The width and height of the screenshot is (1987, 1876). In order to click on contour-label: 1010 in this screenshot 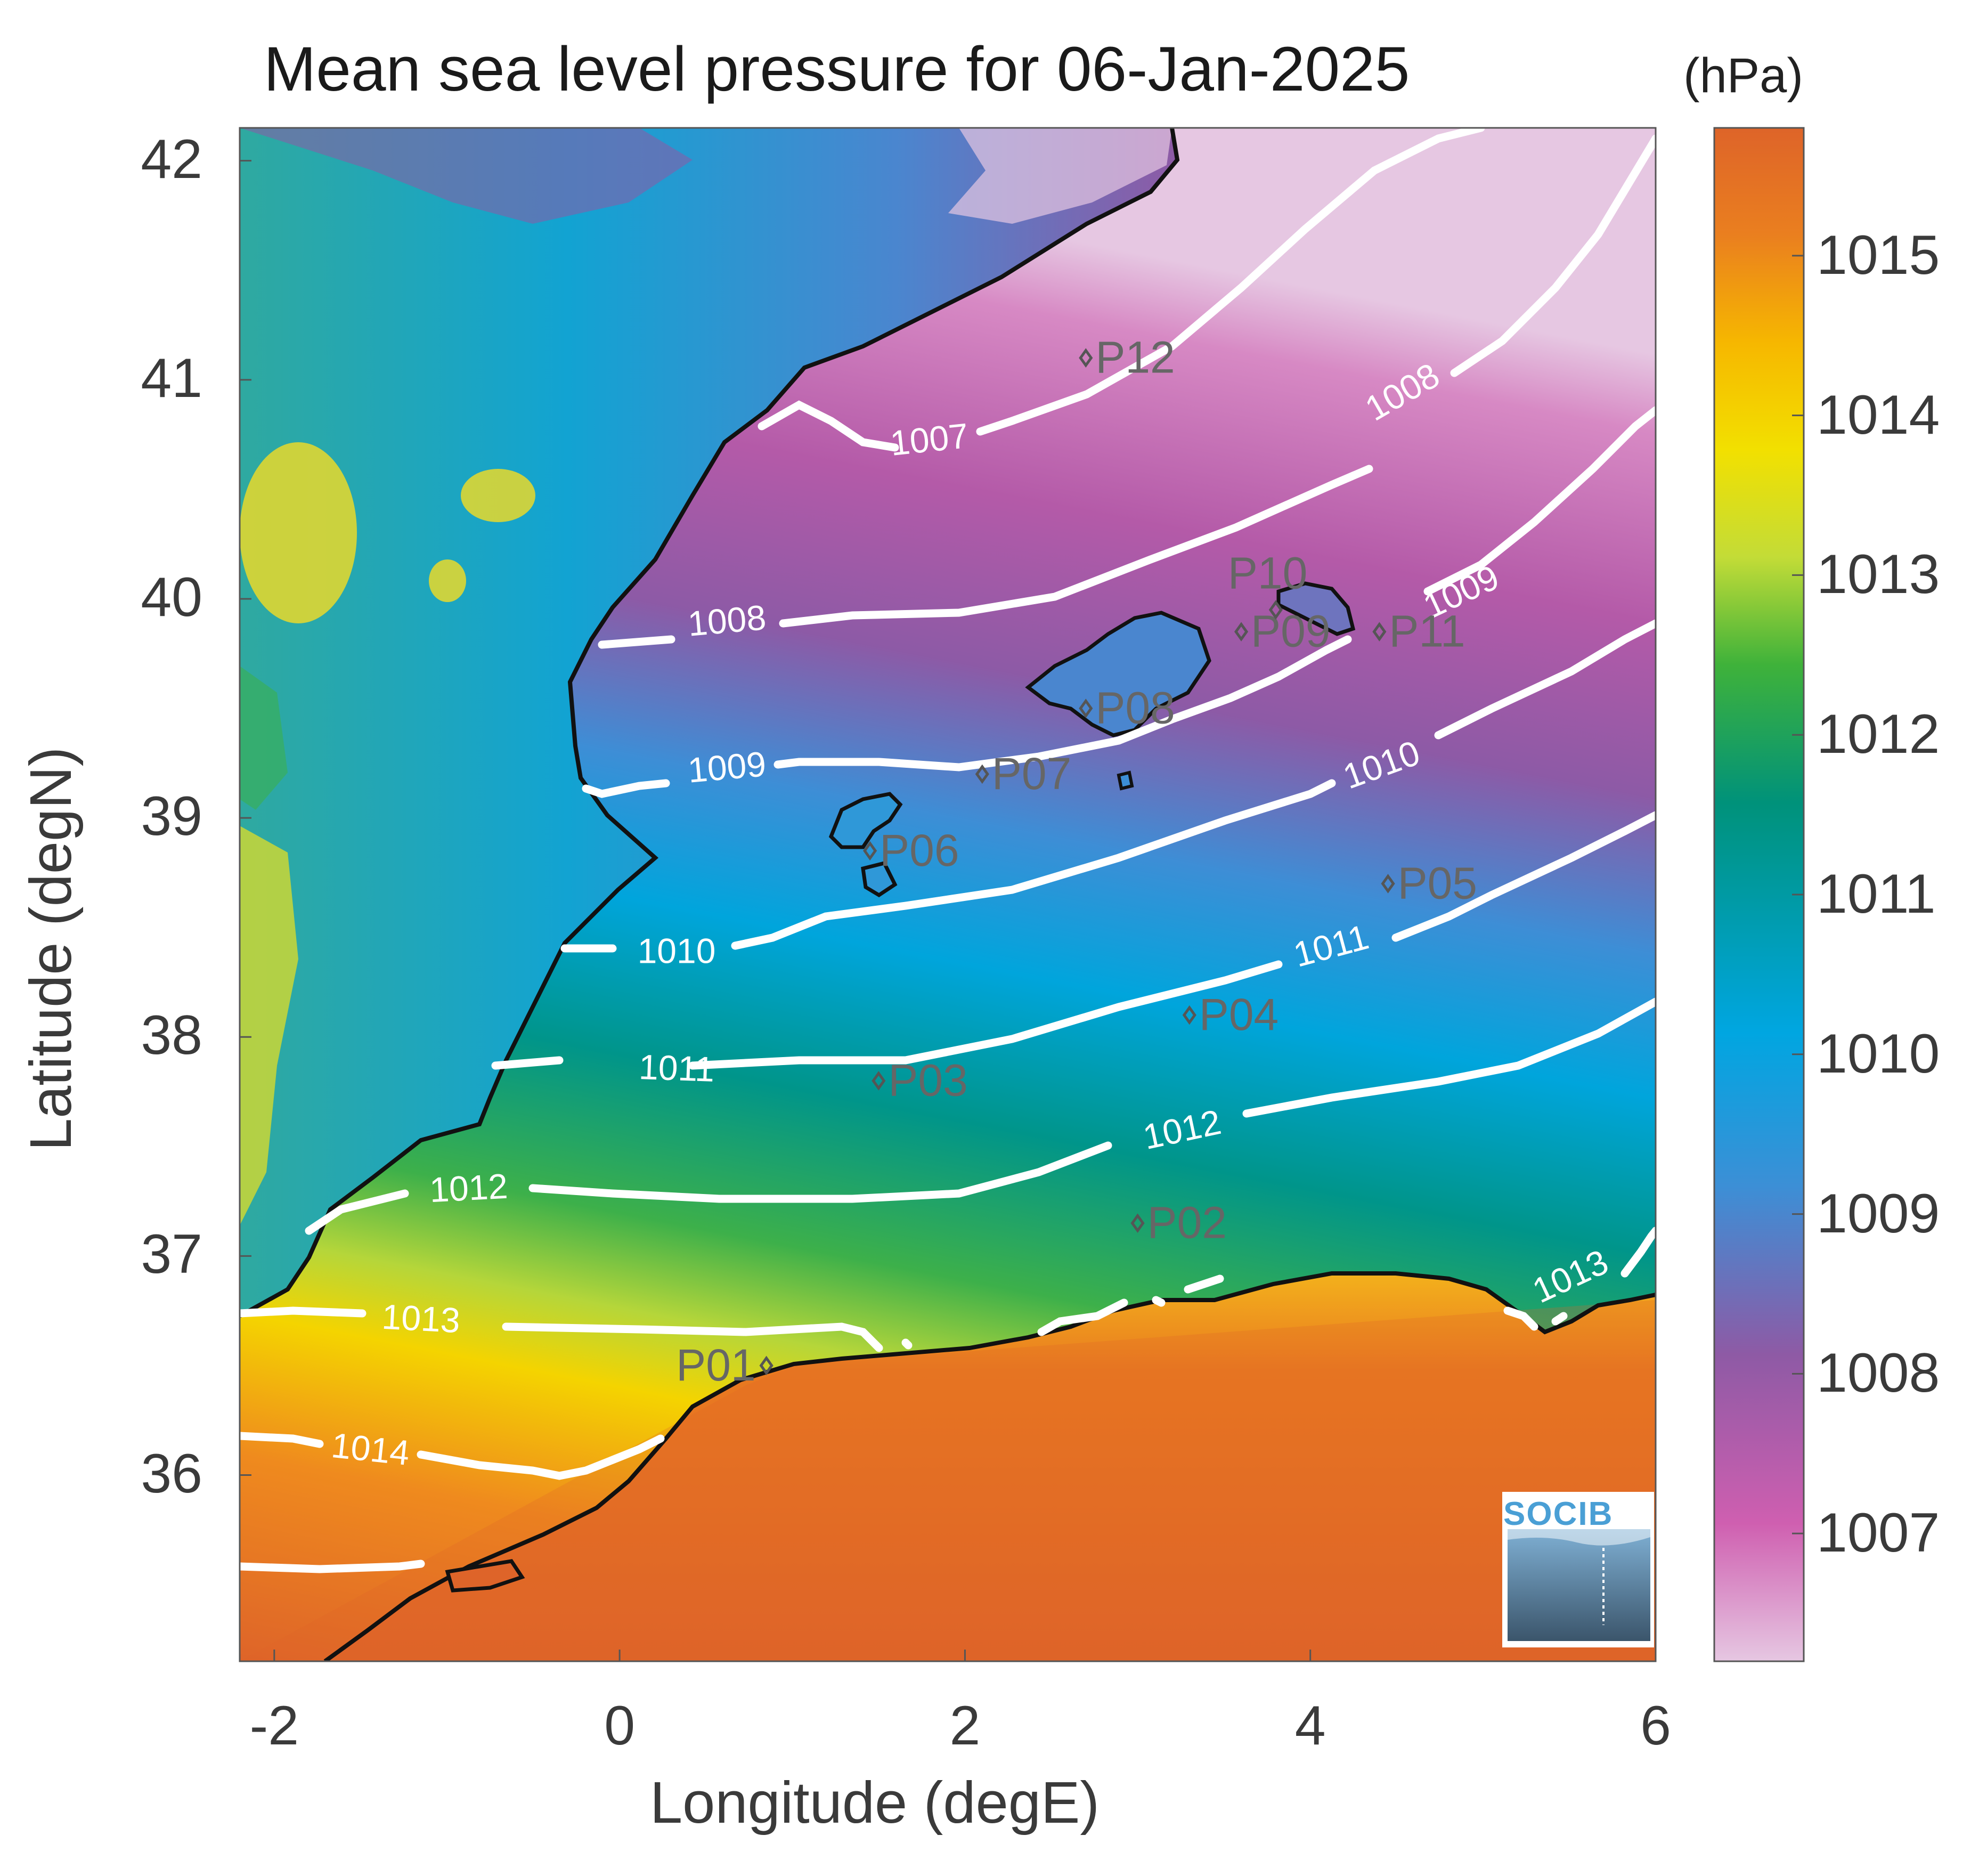, I will do `click(677, 950)`.